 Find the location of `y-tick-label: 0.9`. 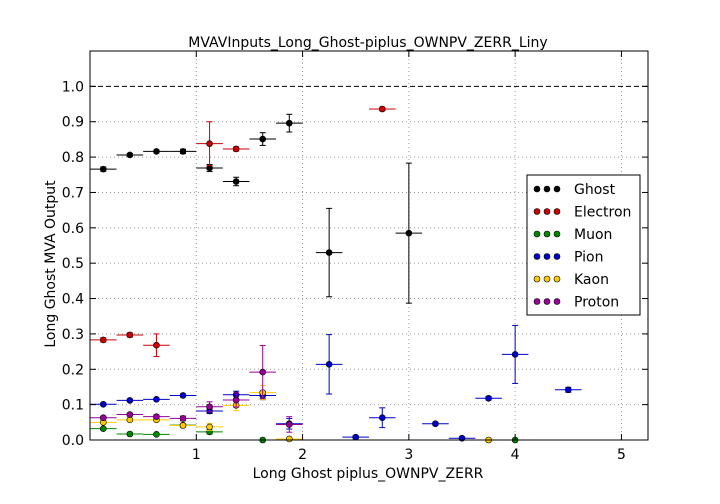

y-tick-label: 0.9 is located at coordinates (73, 123).